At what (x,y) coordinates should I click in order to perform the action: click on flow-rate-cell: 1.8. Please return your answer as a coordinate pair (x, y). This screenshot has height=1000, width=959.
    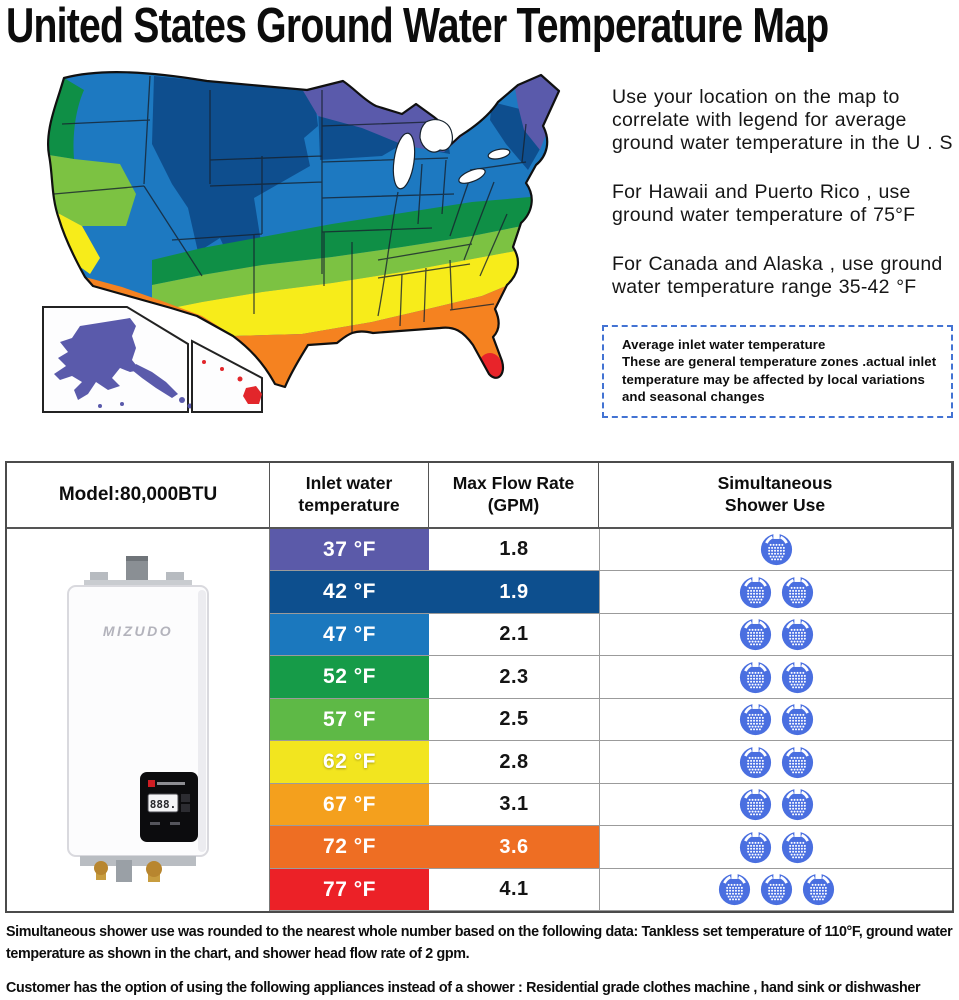
    Looking at the image, I should click on (514, 550).